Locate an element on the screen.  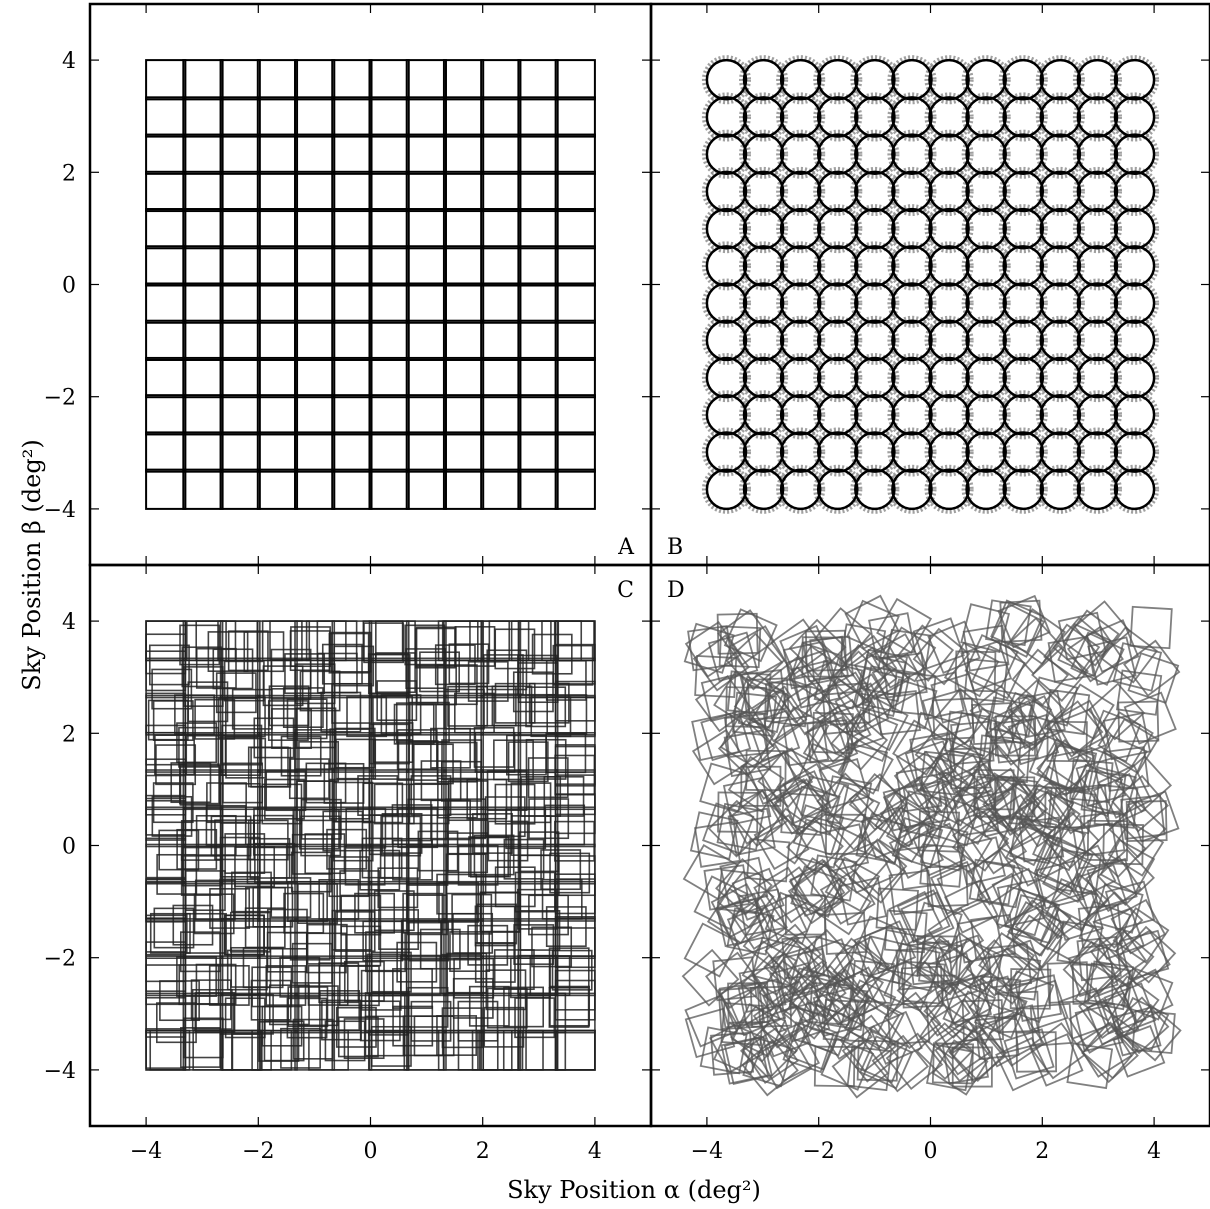
x-axis-label: Sky Position α (deg²) is located at coordinates (634, 1190).